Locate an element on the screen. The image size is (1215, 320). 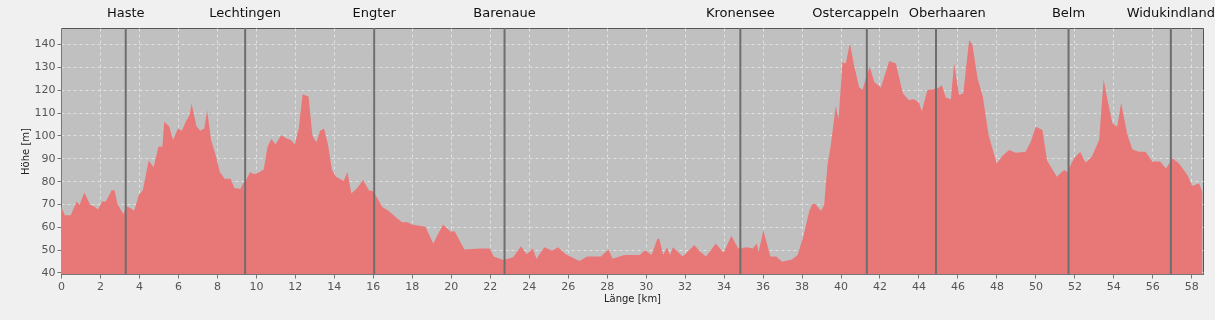
ref-line-label: Widukindland is located at coordinates (1170, 12).